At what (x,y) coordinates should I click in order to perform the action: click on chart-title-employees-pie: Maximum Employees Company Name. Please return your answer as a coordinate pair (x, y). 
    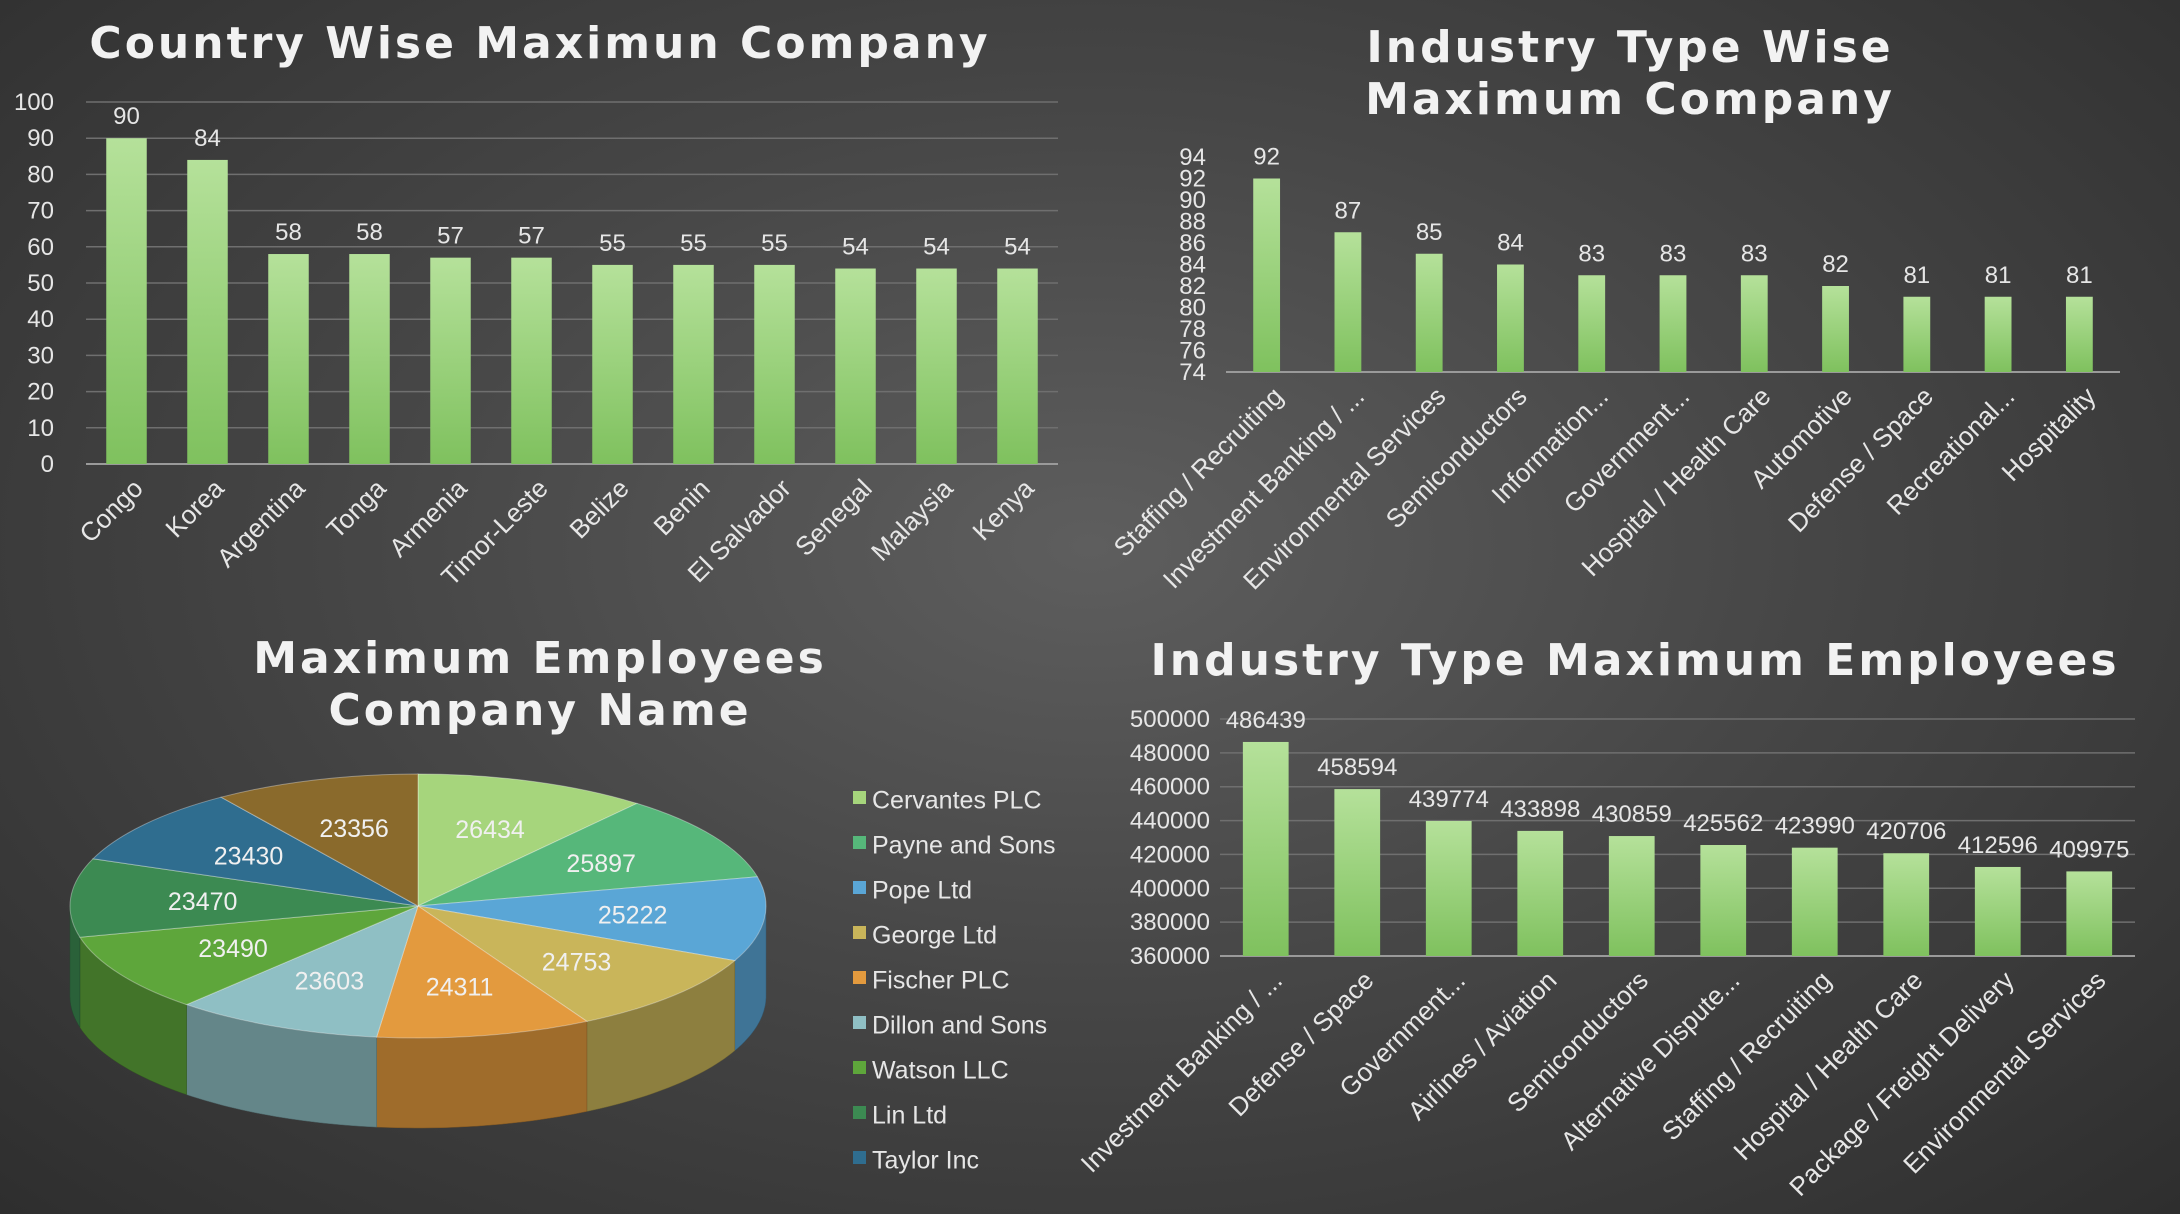
    Looking at the image, I should click on (540, 684).